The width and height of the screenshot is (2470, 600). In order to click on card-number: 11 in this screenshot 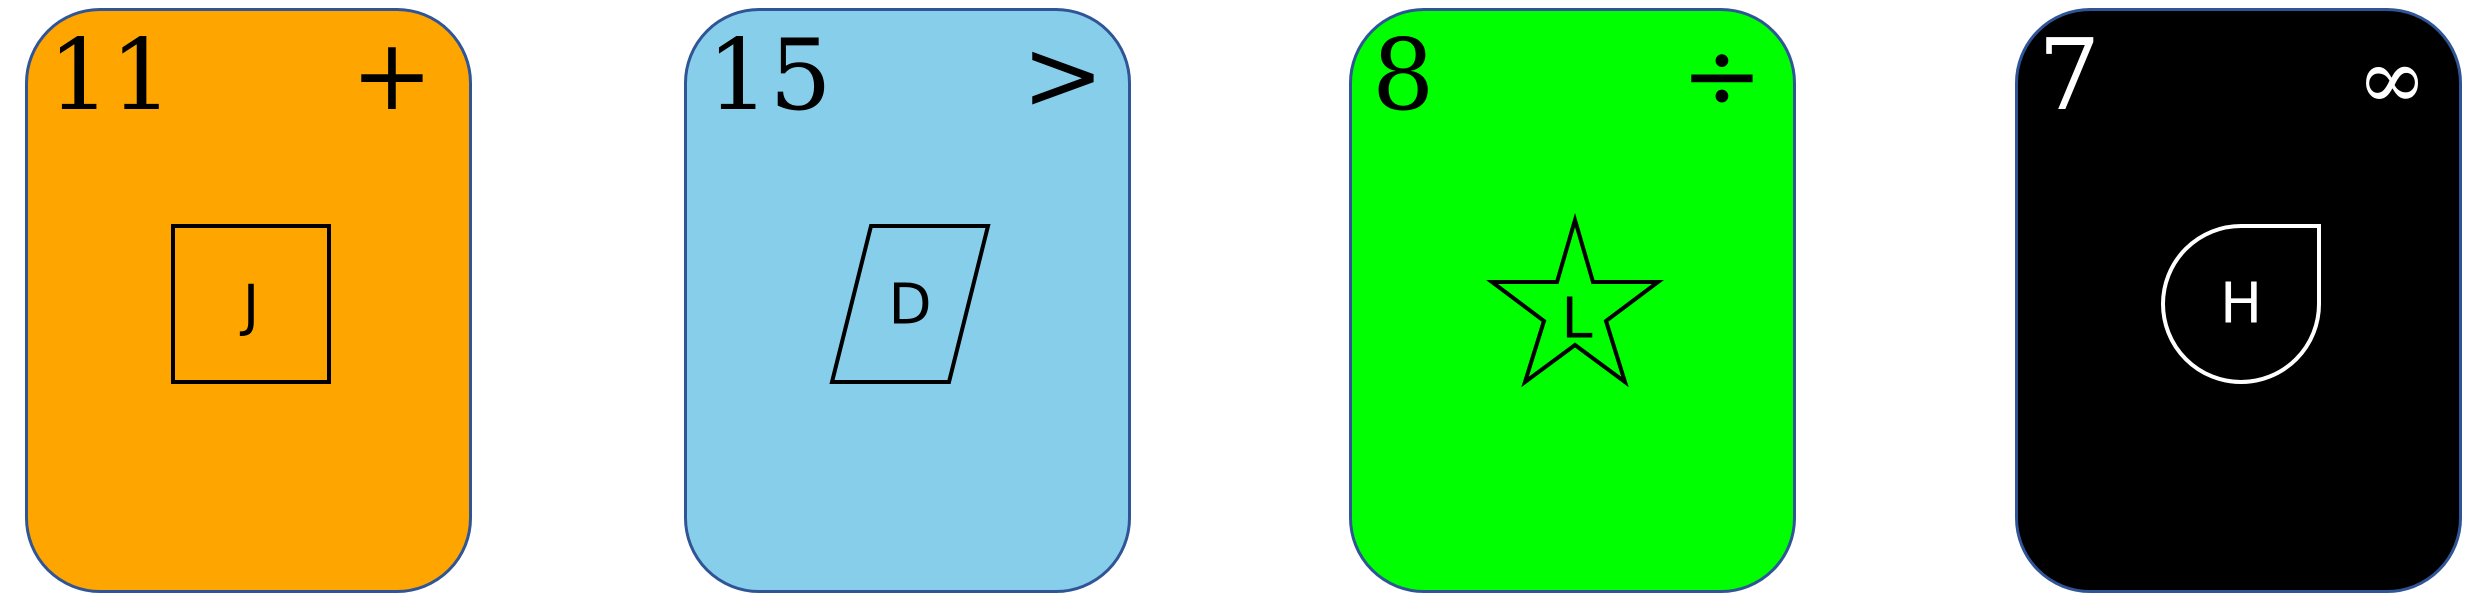, I will do `click(110, 76)`.